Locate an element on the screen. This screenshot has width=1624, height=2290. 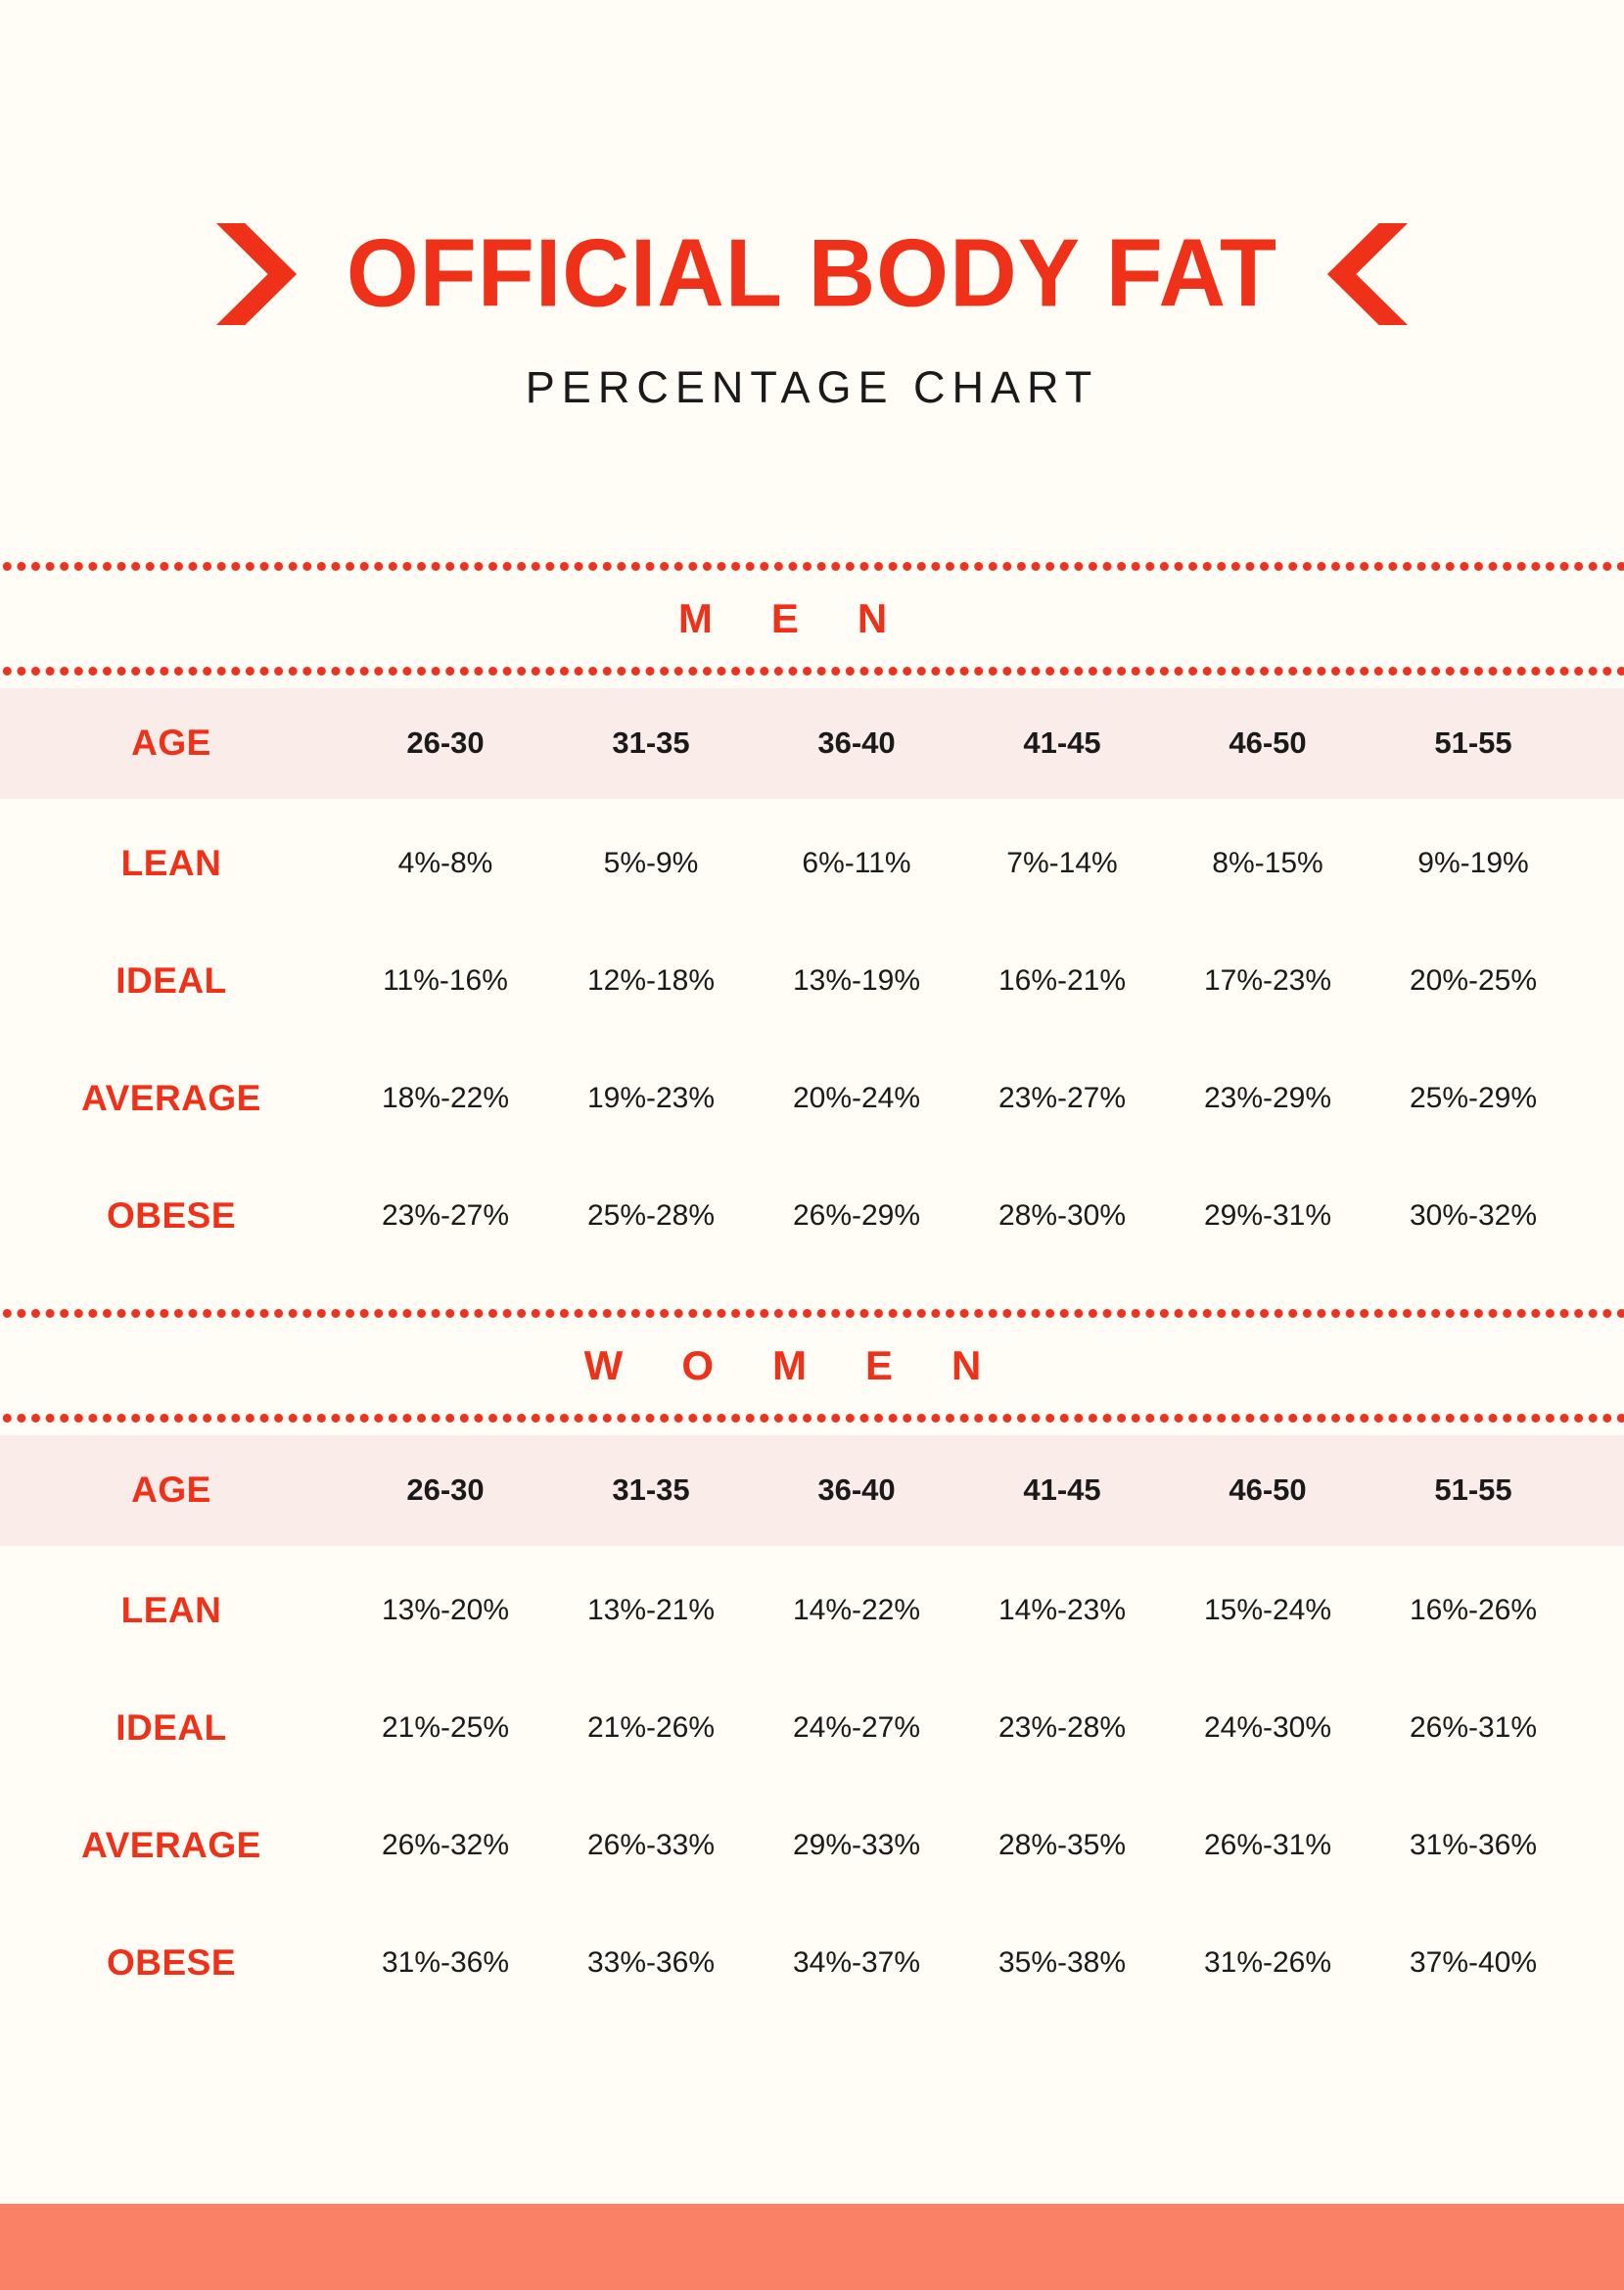
women-age-col: 26-30 is located at coordinates (445, 1489).